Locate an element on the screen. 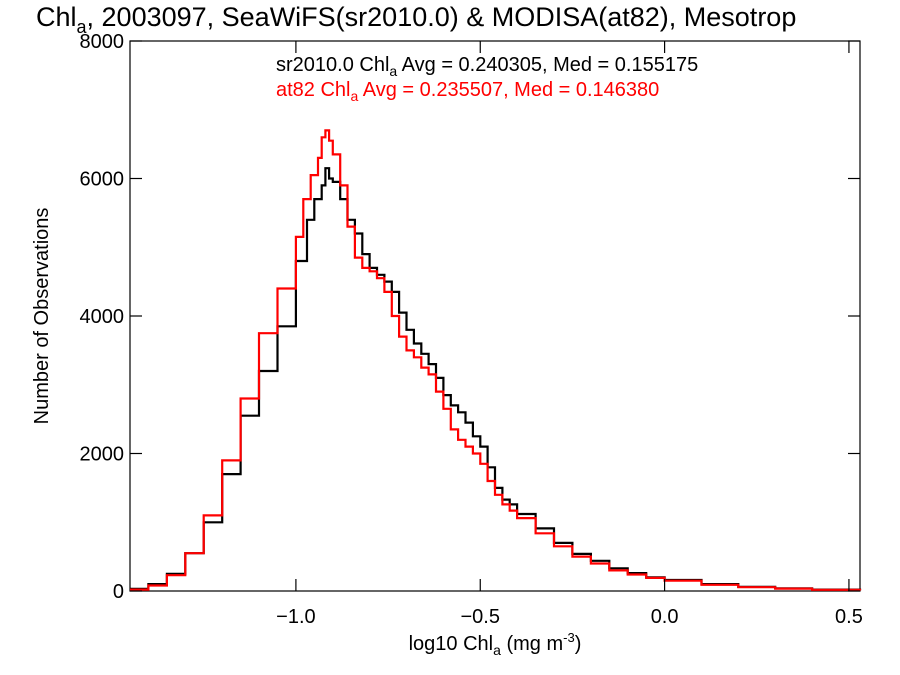 This screenshot has width=900, height=675. y-tick-label: 6000 is located at coordinates (102, 180).